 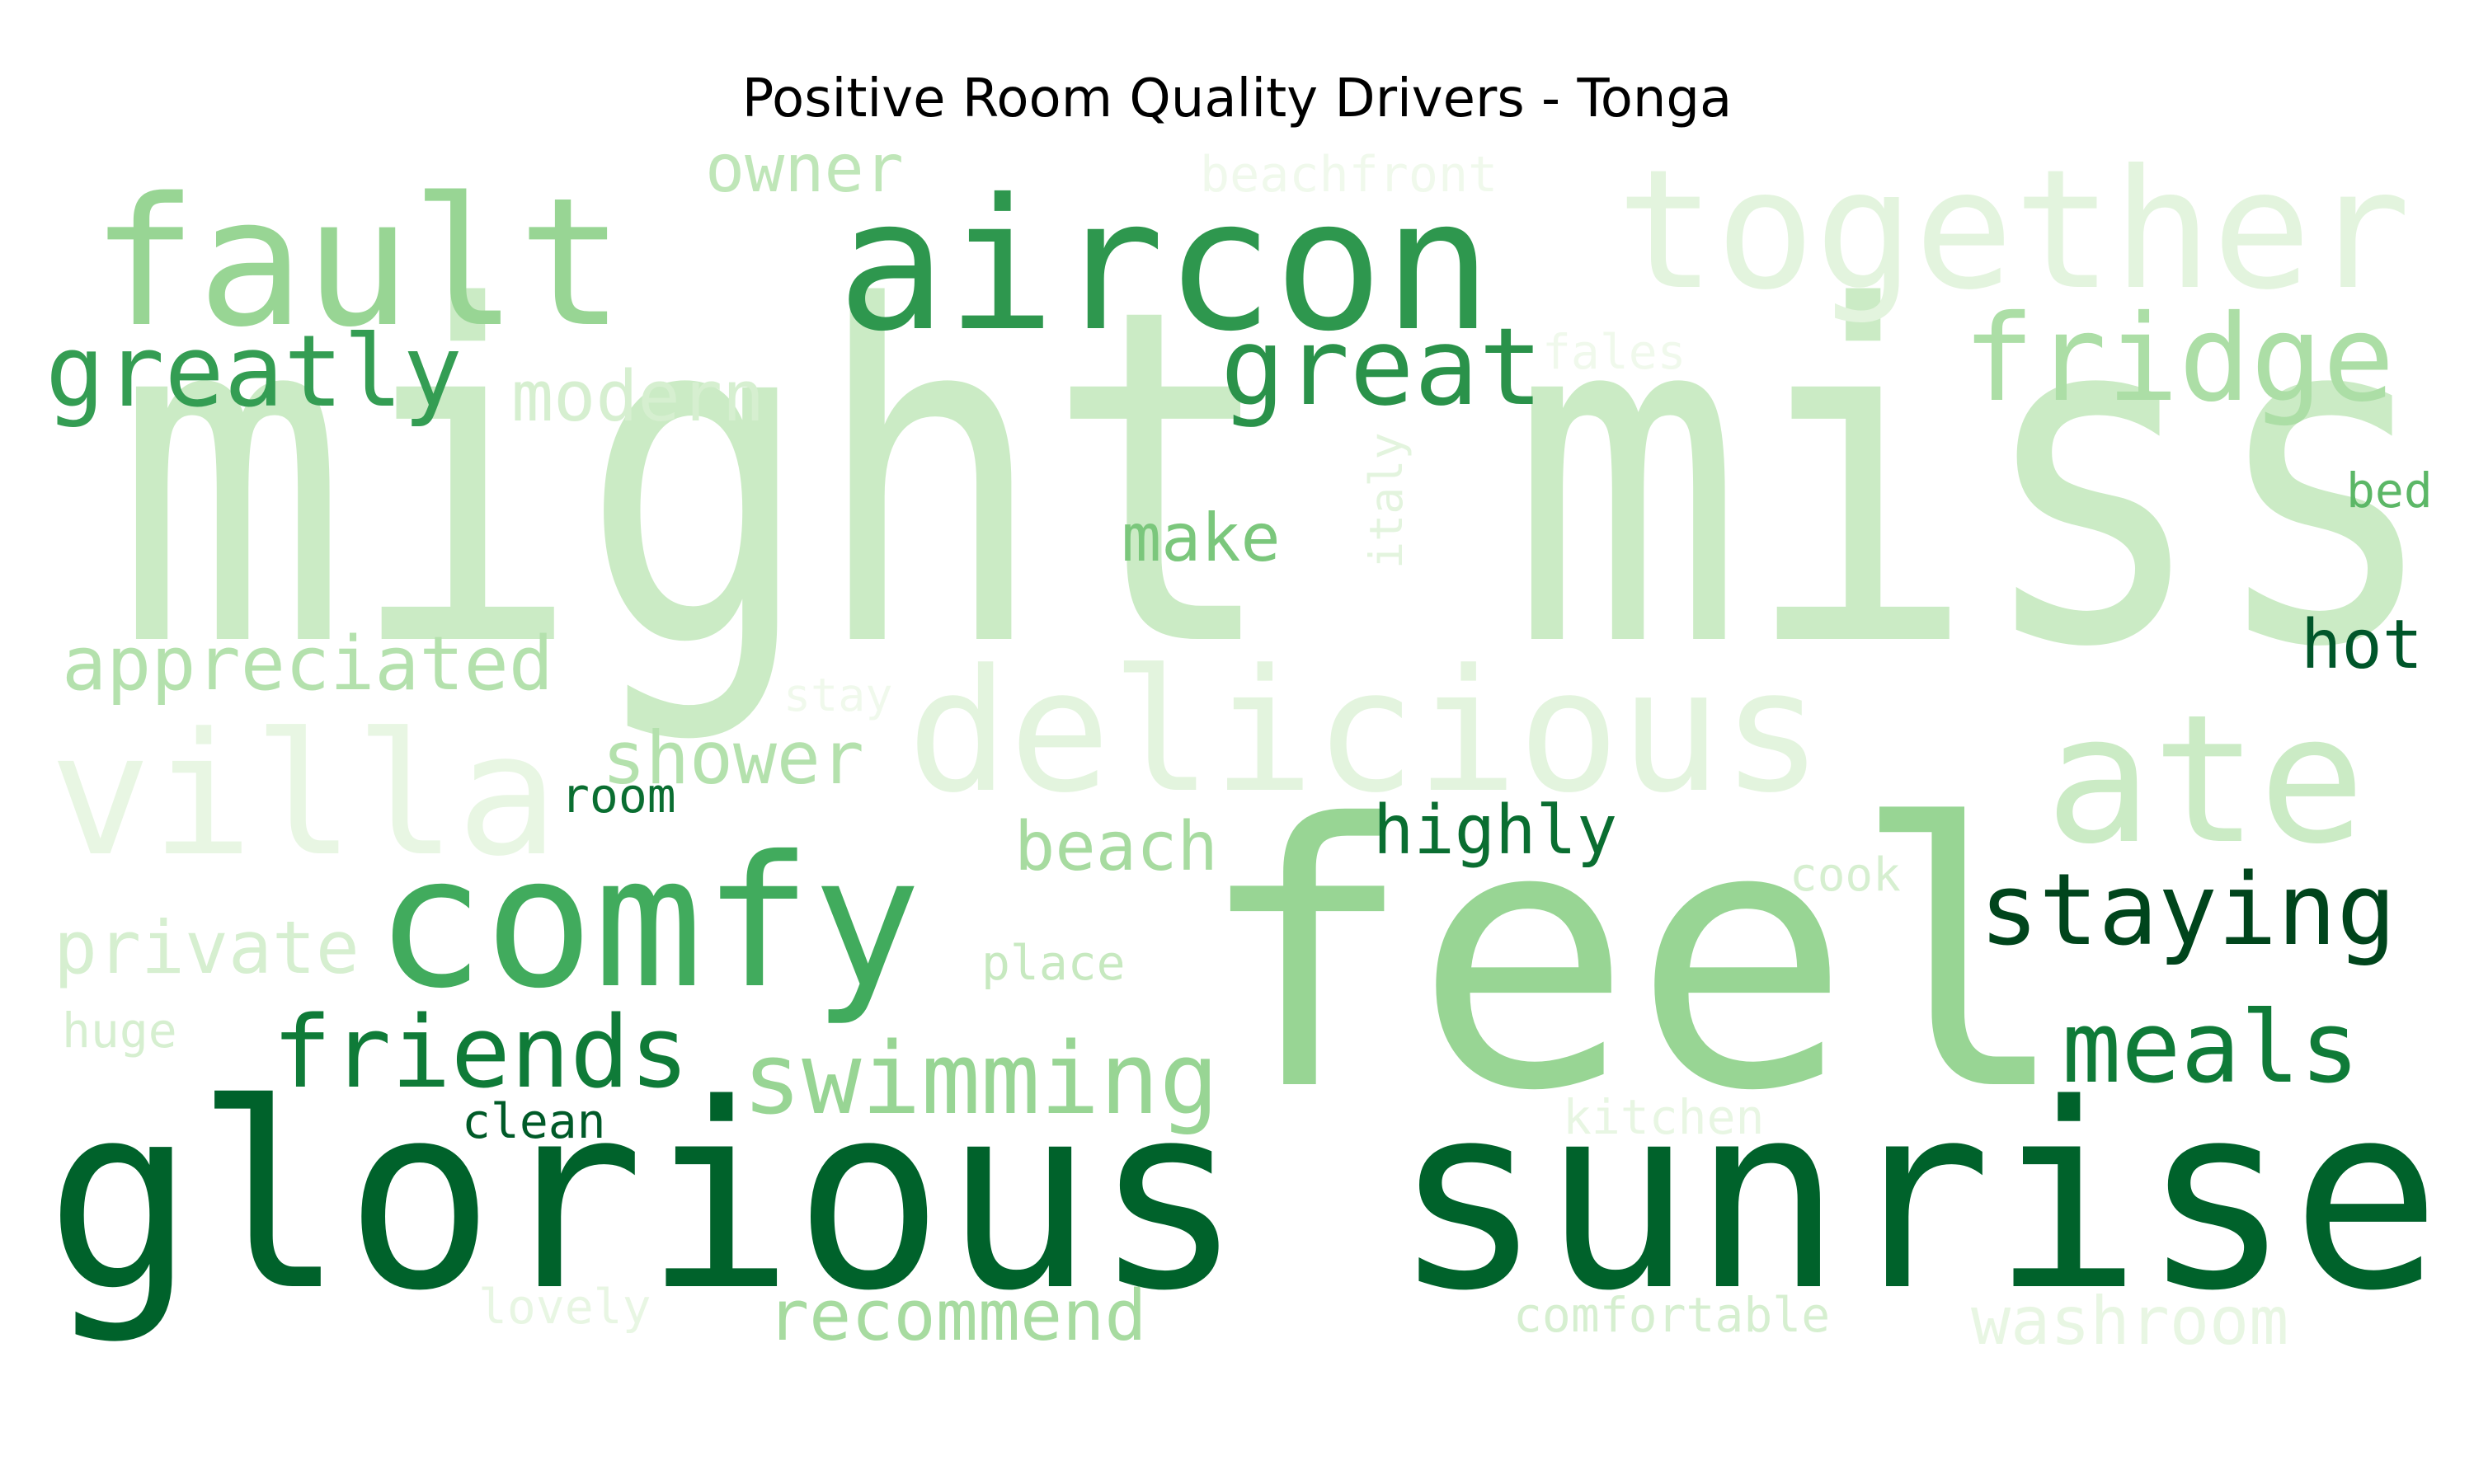 What do you see at coordinates (980, 1079) in the screenshot?
I see `word-swimming: swimming` at bounding box center [980, 1079].